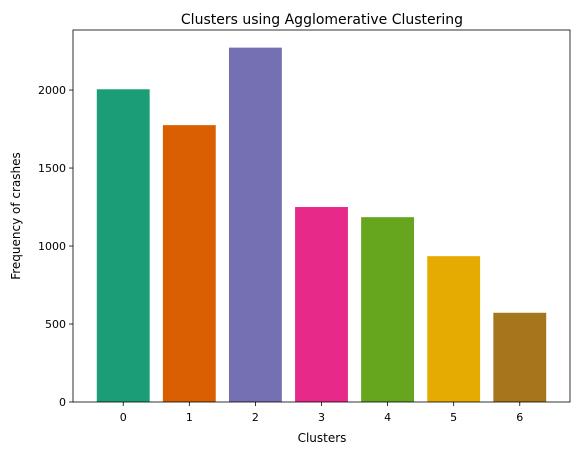 This screenshot has width=580, height=455. Describe the element at coordinates (255, 417) in the screenshot. I see `x-tick-label: 2` at that location.